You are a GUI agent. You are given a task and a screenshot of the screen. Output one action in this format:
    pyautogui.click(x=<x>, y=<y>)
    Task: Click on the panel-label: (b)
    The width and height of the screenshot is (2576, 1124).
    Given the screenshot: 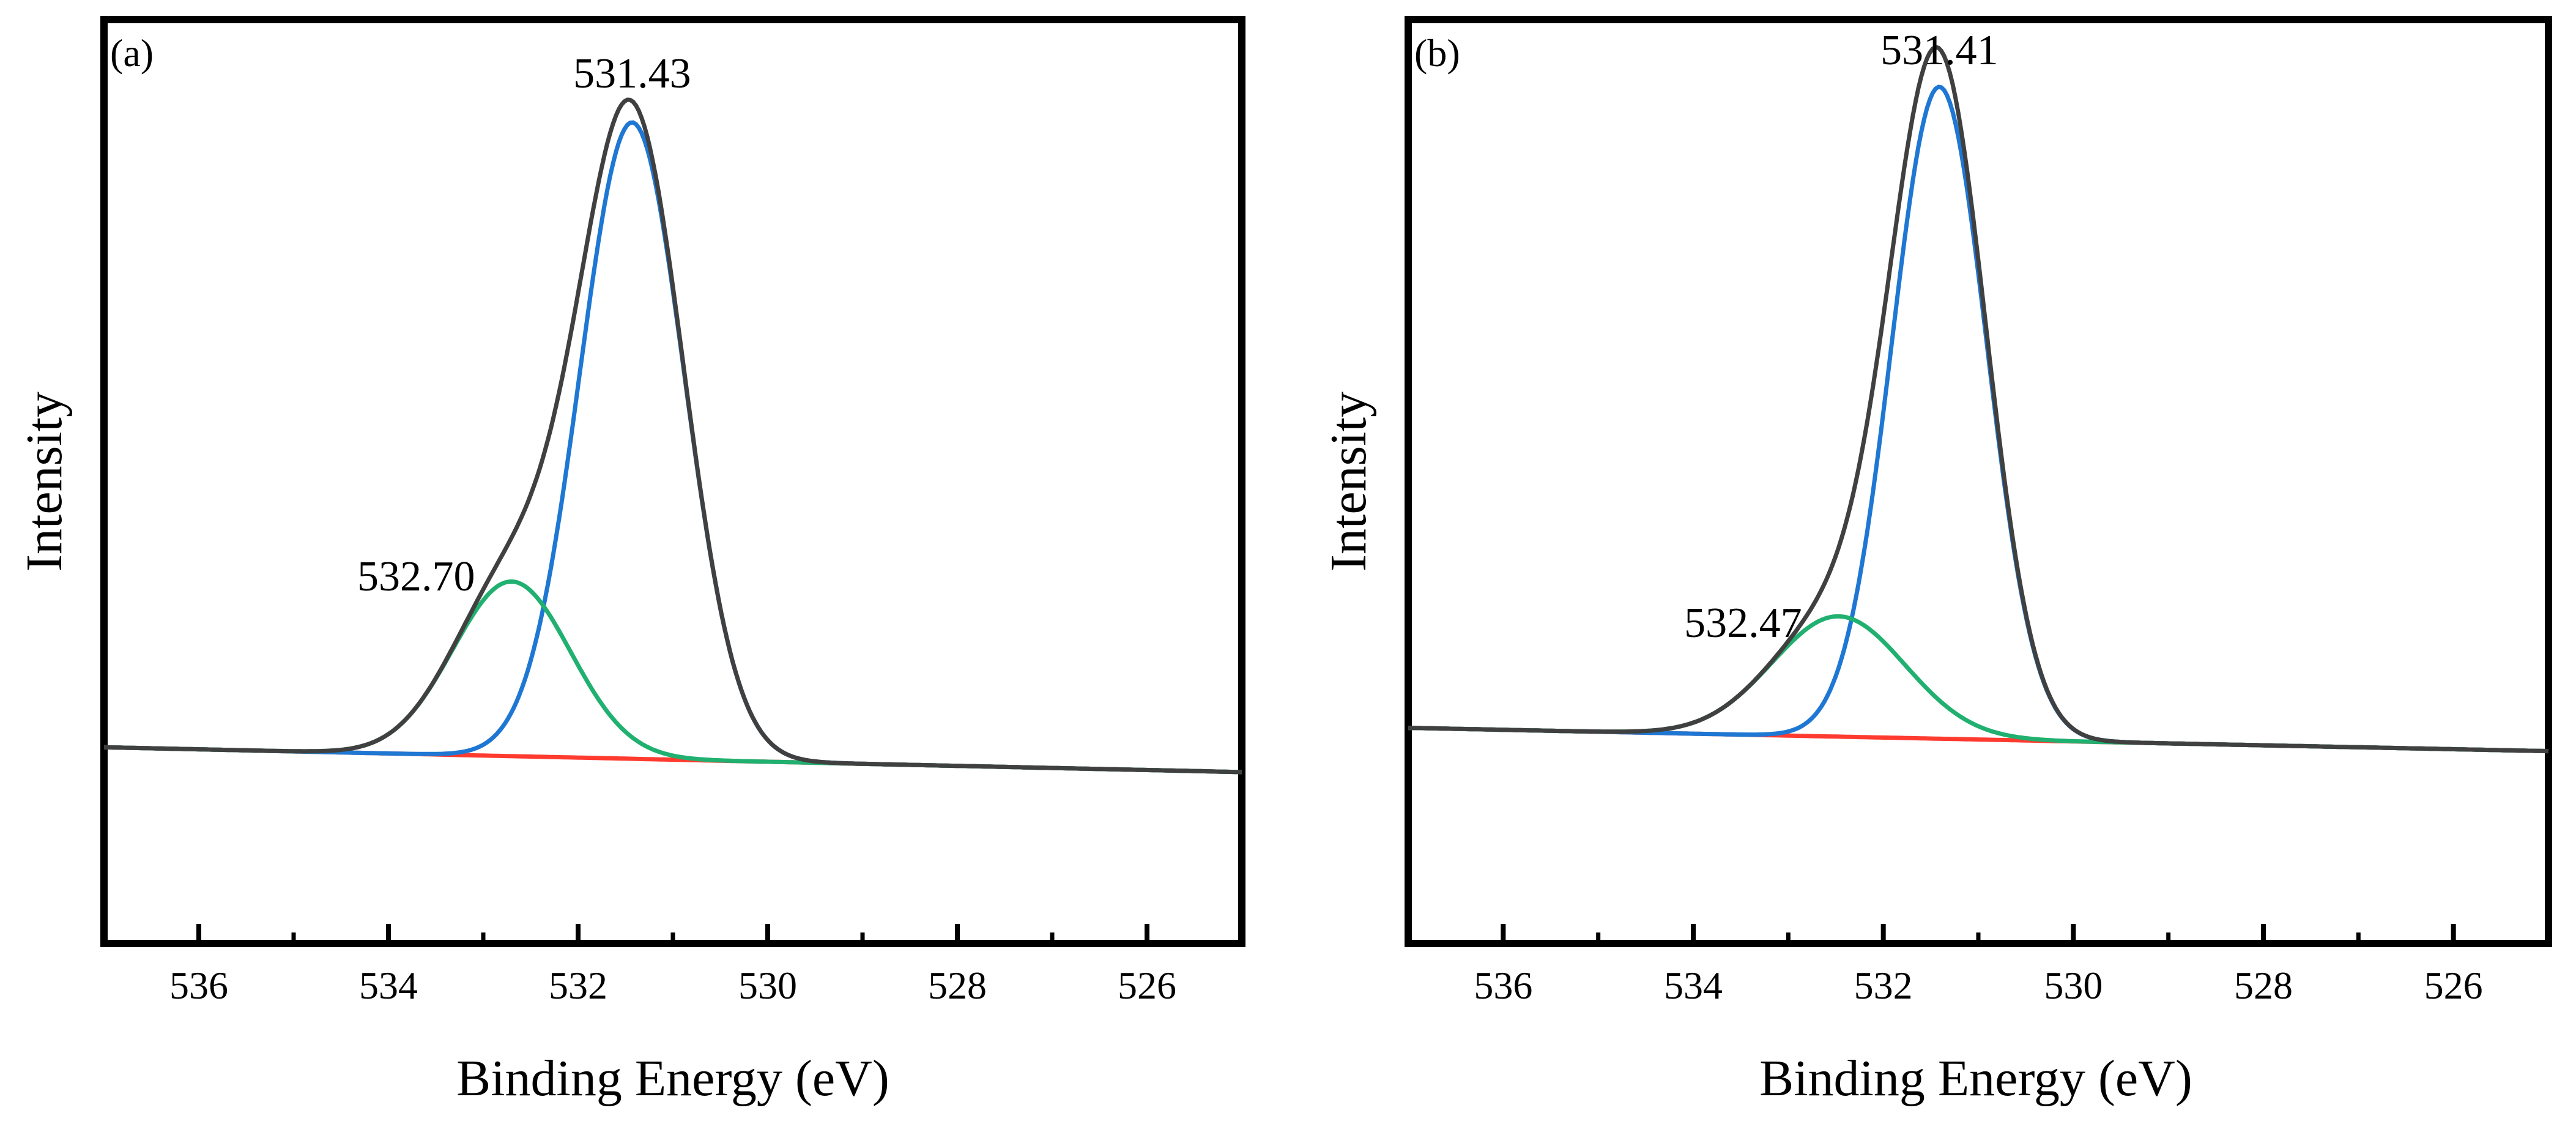 What is the action you would take?
    pyautogui.click(x=1437, y=53)
    